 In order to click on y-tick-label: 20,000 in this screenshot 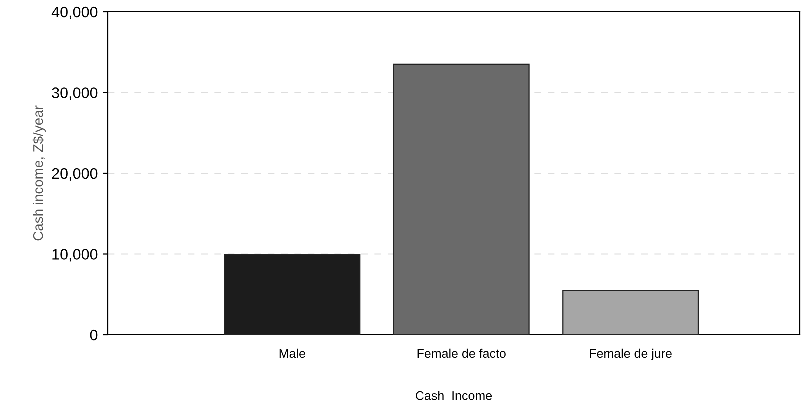, I will do `click(75, 174)`.